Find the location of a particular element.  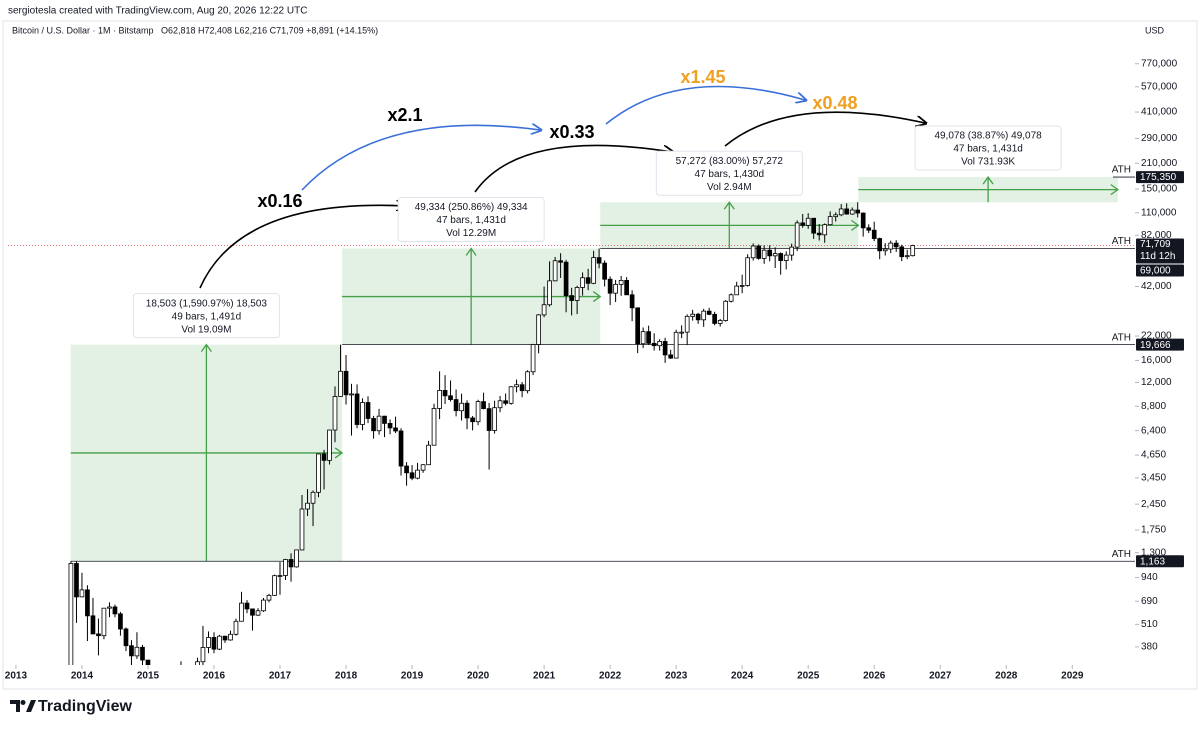

x-tick-label: 2013 is located at coordinates (16, 676).